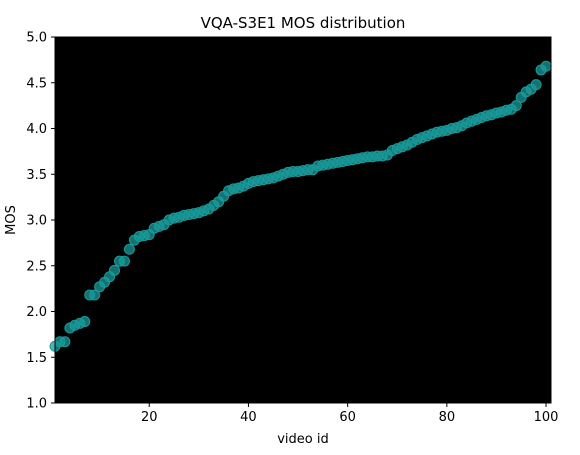  Describe the element at coordinates (303, 23) in the screenshot. I see `chart-title: VQA-S3E1 MOS distribution` at that location.